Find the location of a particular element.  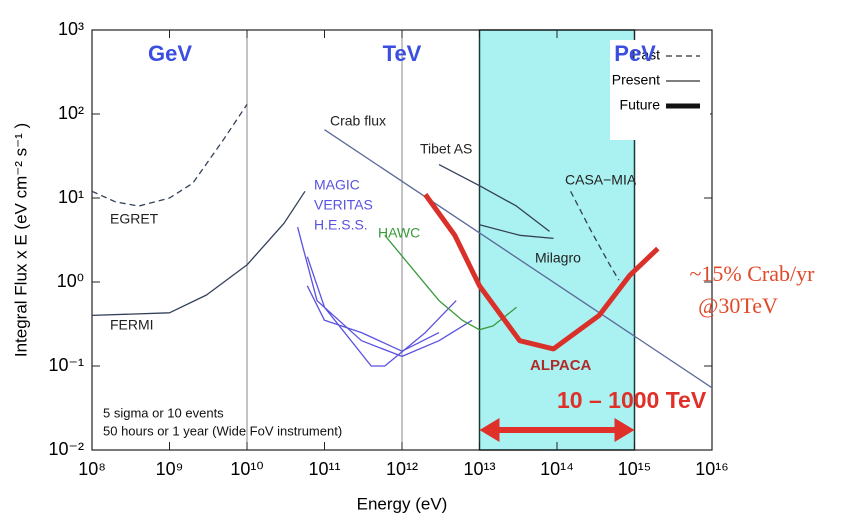

y-axis-label: Integral Flux x E (eV cm⁻² s⁻¹ ) is located at coordinates (20, 240).